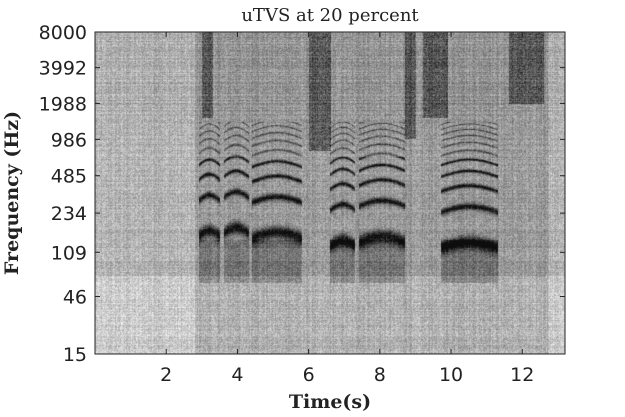  What do you see at coordinates (451, 375) in the screenshot?
I see `x-tick-label: 10` at bounding box center [451, 375].